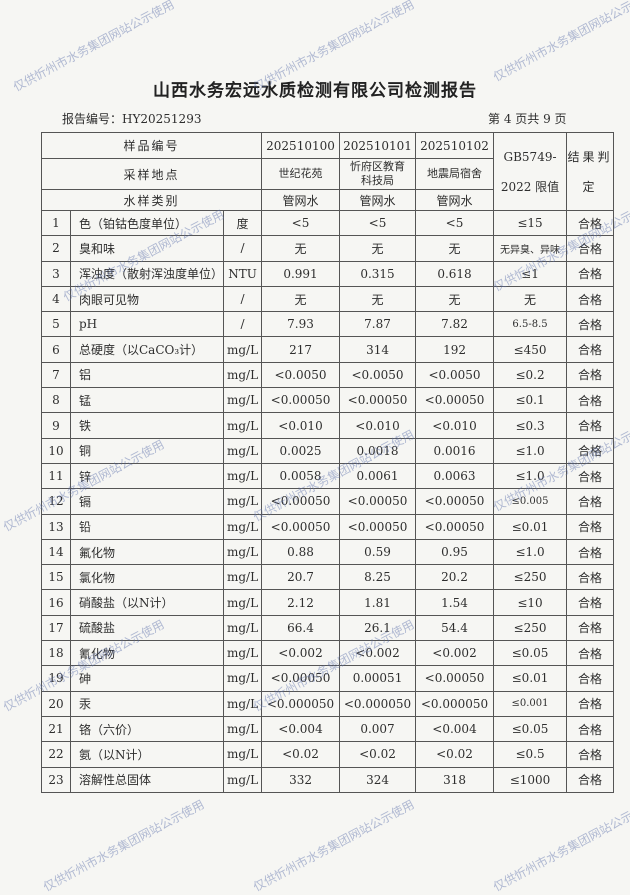 The image size is (630, 895). What do you see at coordinates (455, 425) in the screenshot?
I see `value-sample-3: <0.010` at bounding box center [455, 425].